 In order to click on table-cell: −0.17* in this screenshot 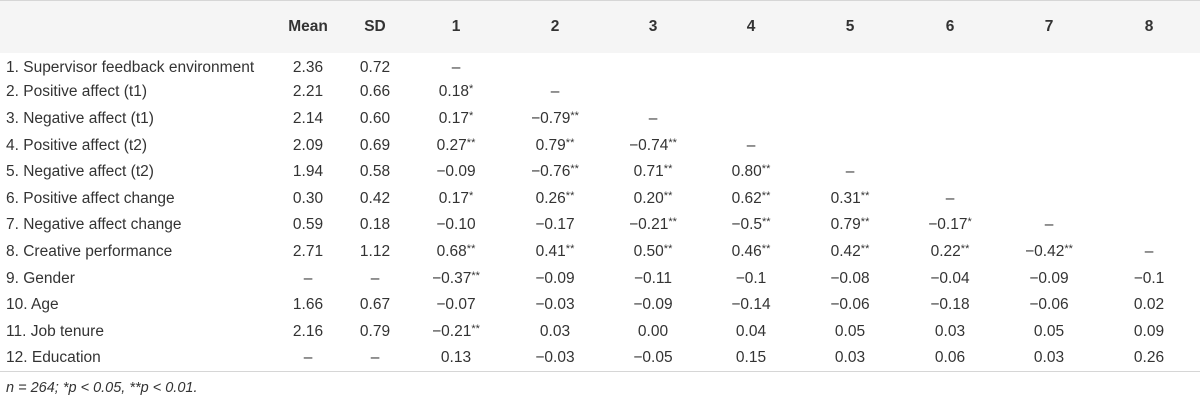, I will do `click(950, 225)`.